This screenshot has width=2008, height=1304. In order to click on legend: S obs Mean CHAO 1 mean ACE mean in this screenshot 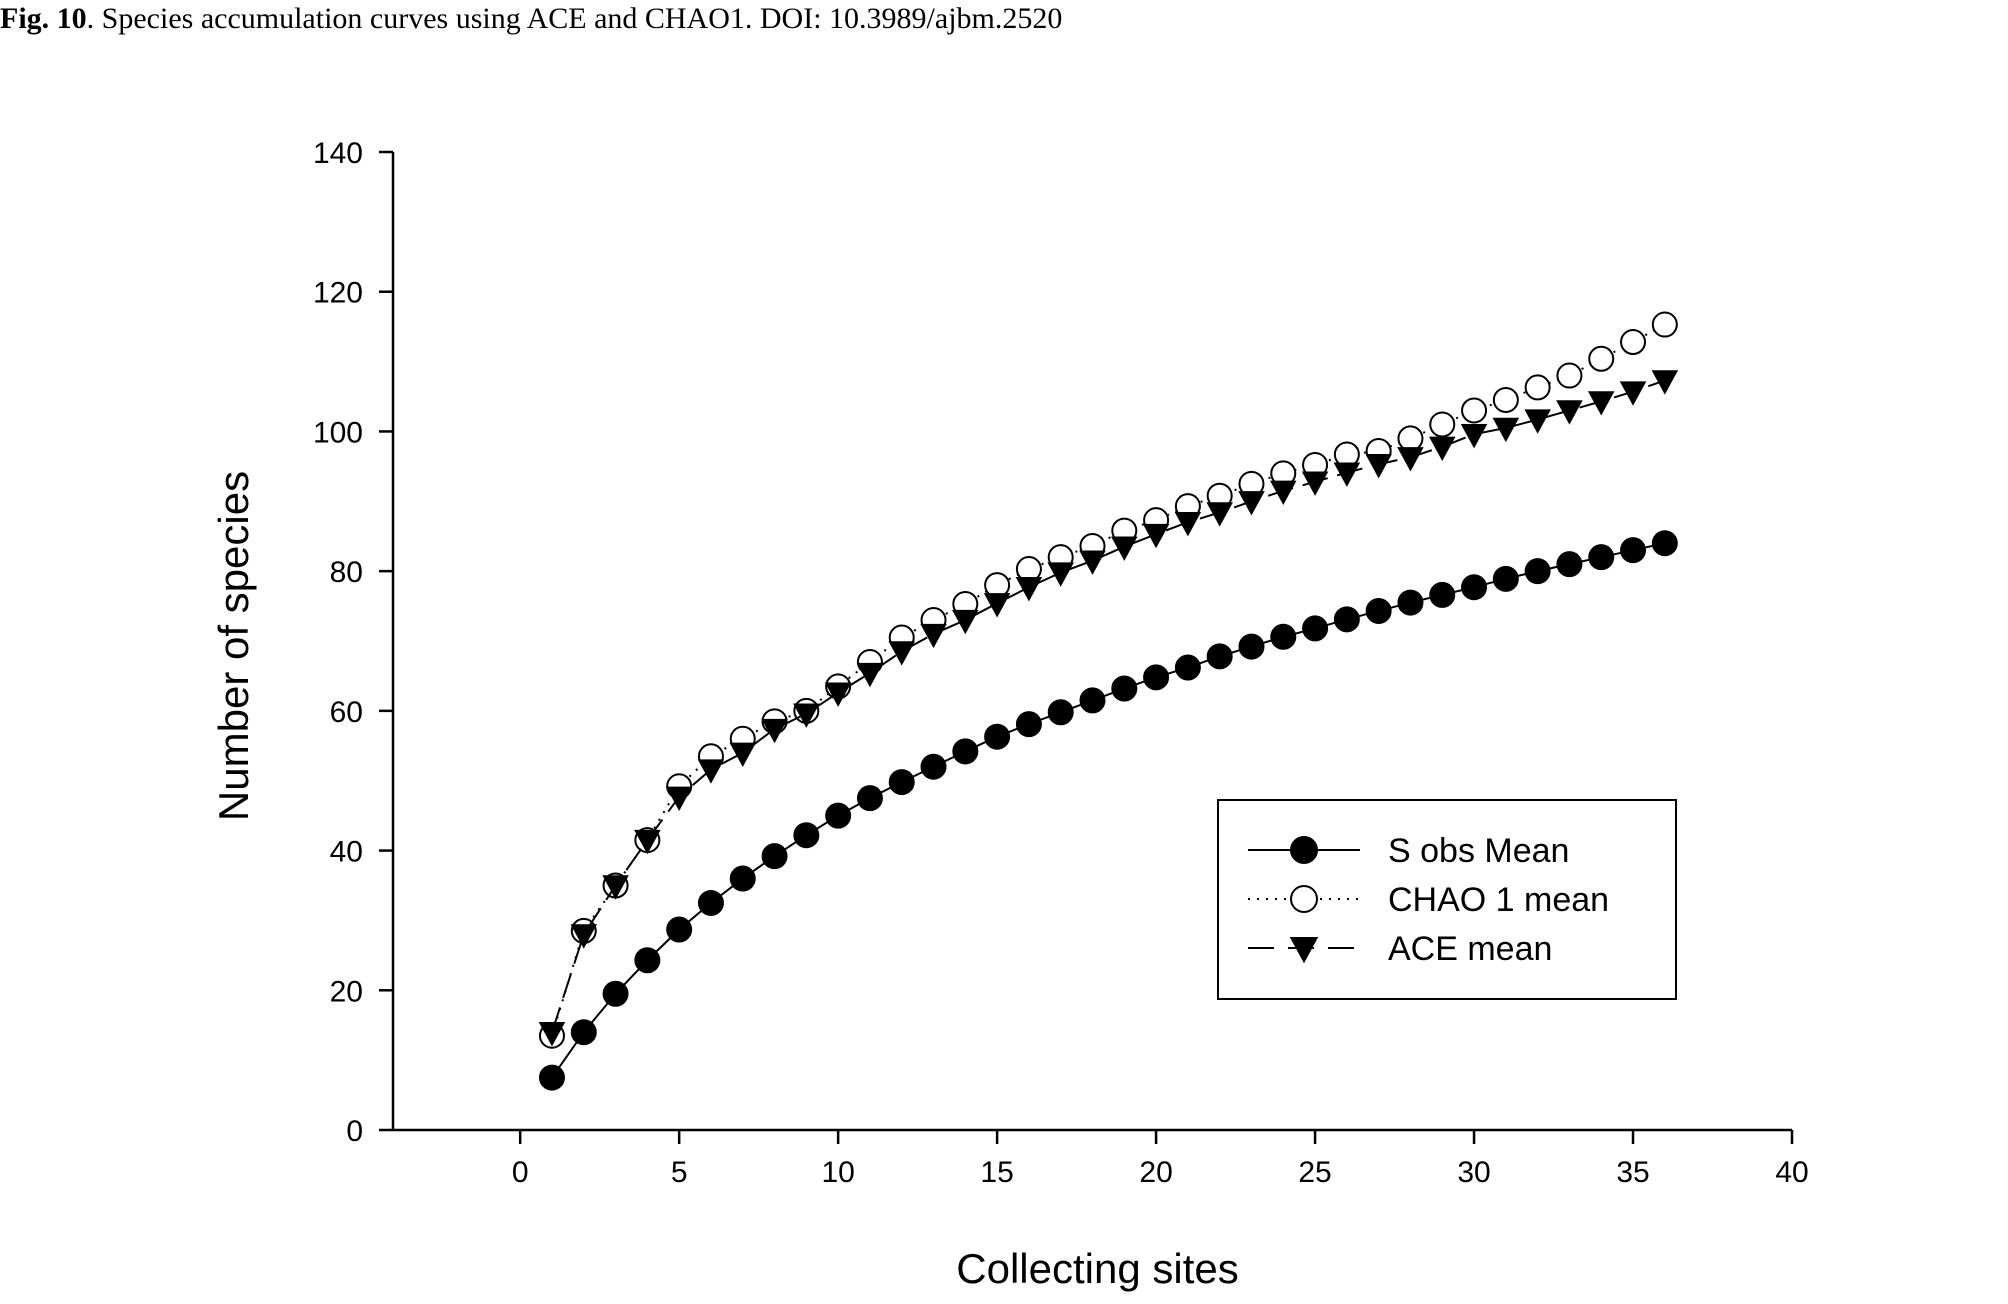, I will do `click(1447, 899)`.